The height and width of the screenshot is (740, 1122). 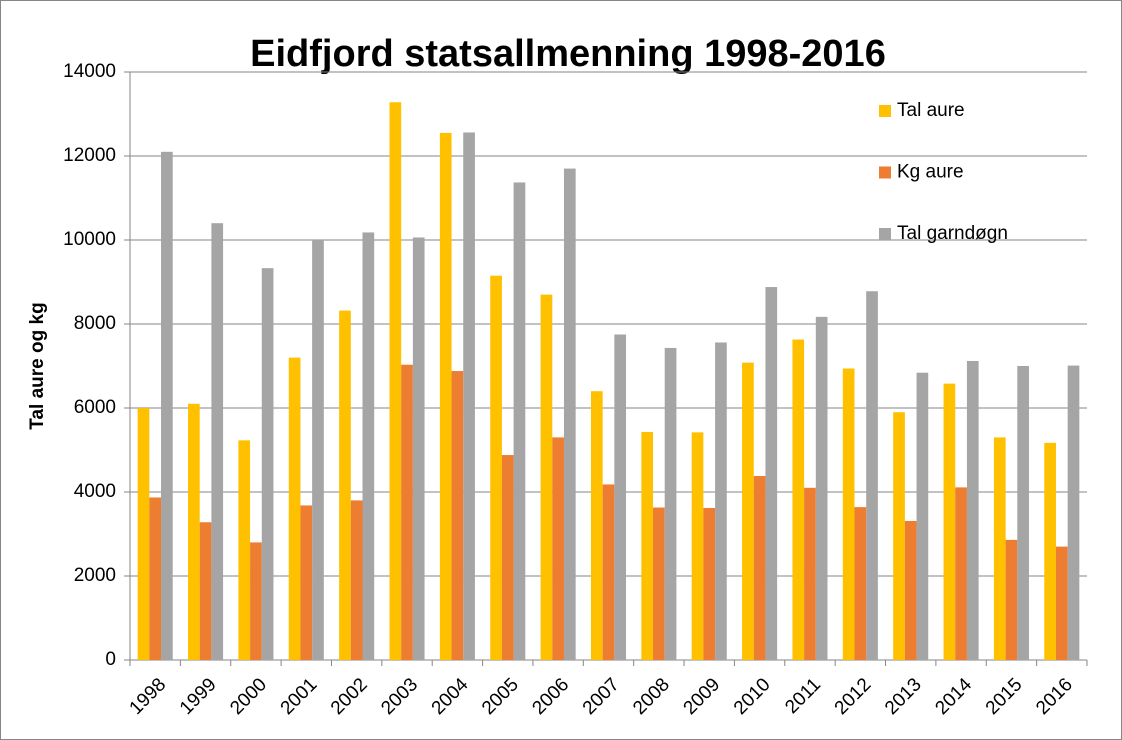 I want to click on y-tick-label: 2000, so click(x=95, y=575).